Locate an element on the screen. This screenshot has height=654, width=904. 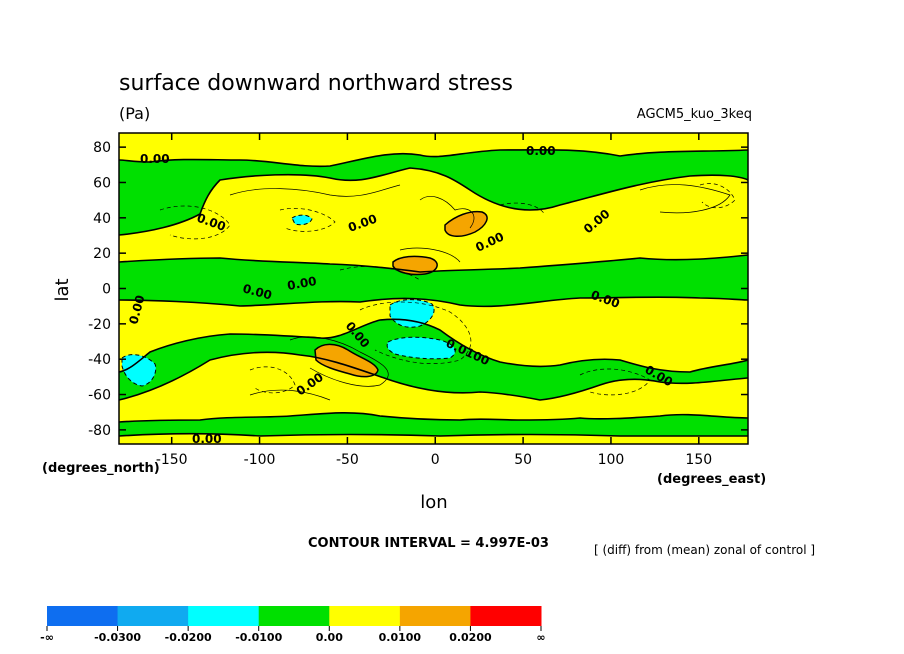
y-tick-label: -80 is located at coordinates (99, 431).